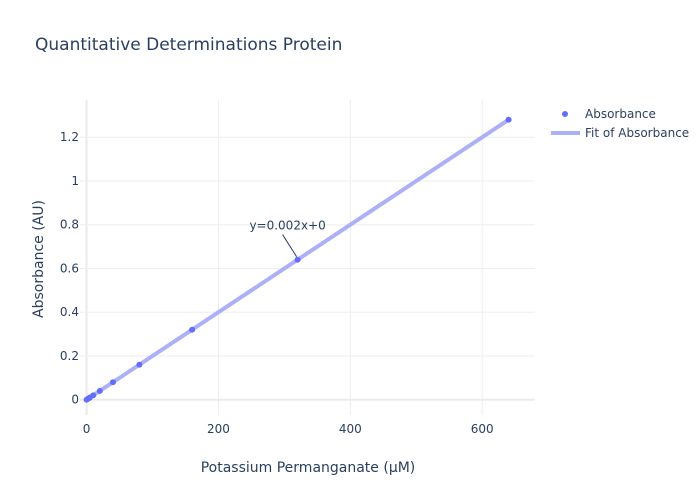  What do you see at coordinates (39, 259) in the screenshot?
I see `y-axis-title: Absorbance (AU)` at bounding box center [39, 259].